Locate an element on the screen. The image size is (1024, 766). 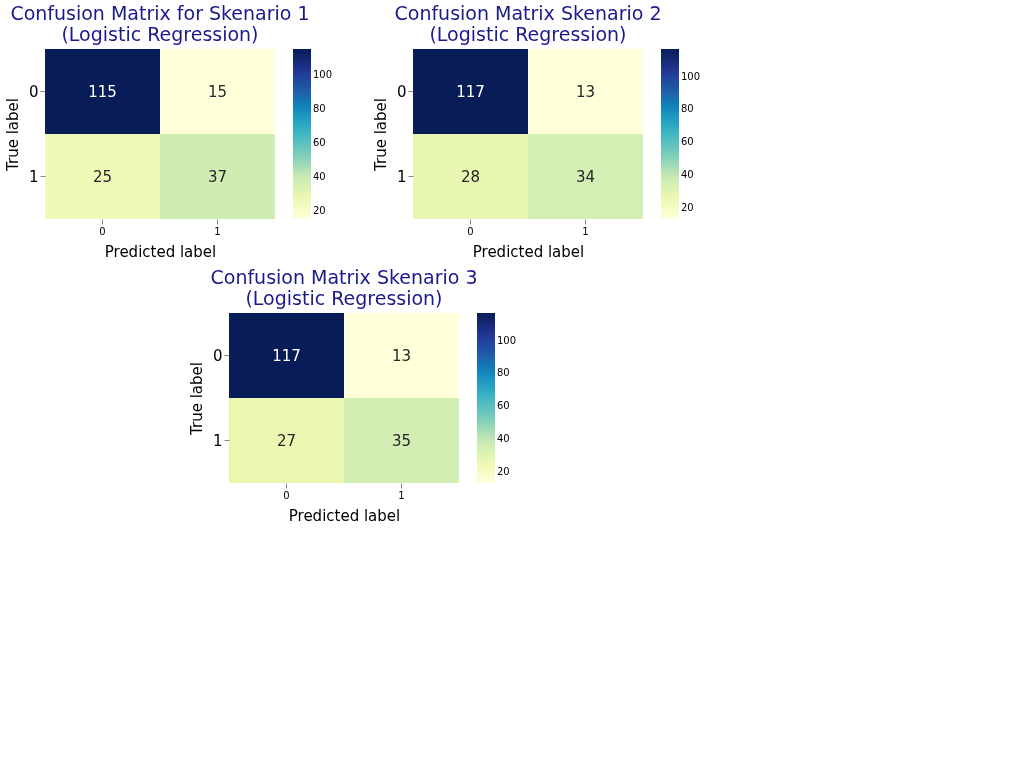
chart-title: Confusion Matrix Skenario 2 is located at coordinates (528, 13).